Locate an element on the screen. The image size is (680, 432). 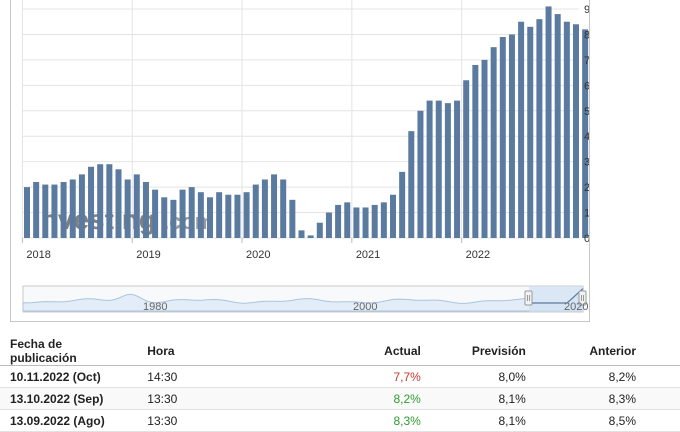
release-date: 13.09.2022 (Ago) is located at coordinates (69, 420).